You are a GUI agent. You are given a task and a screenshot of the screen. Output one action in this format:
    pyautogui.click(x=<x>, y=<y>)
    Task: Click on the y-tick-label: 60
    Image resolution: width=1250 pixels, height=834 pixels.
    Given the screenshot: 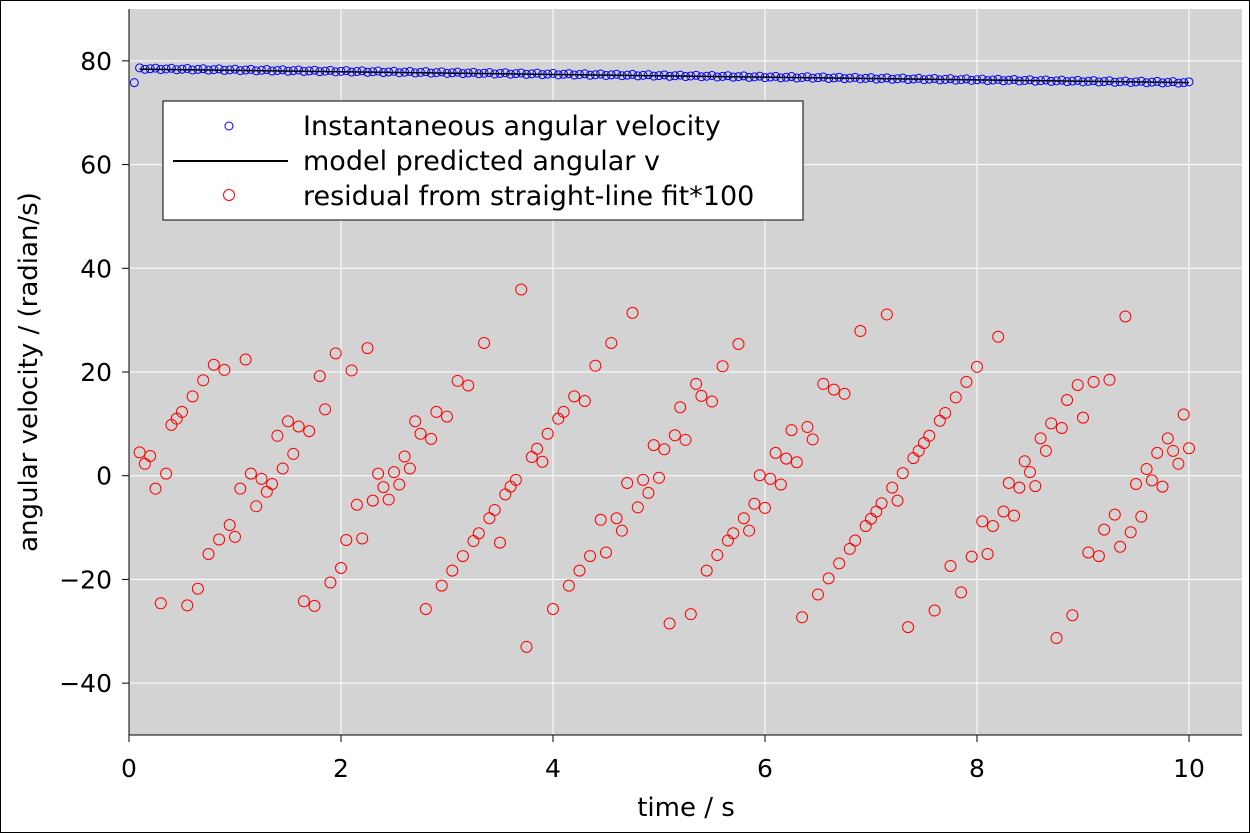 What is the action you would take?
    pyautogui.click(x=96, y=165)
    